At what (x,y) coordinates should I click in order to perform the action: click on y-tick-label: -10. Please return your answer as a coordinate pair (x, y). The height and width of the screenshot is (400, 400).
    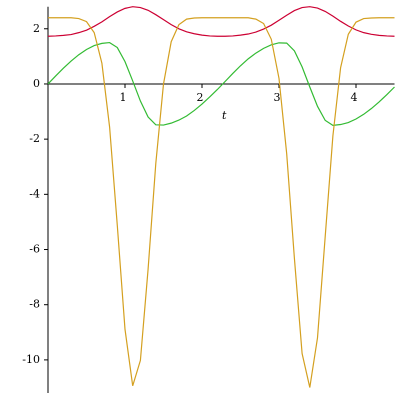
    Looking at the image, I should click on (31, 359).